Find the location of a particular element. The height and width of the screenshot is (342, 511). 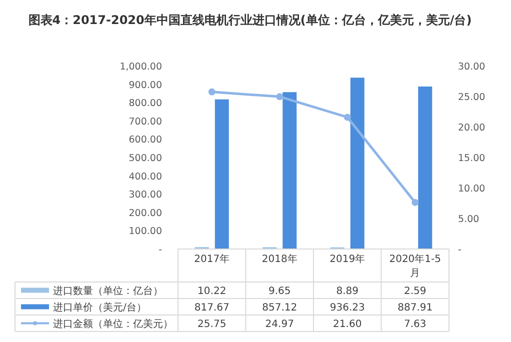

y2-tick-label: 5.00 is located at coordinates (469, 219).